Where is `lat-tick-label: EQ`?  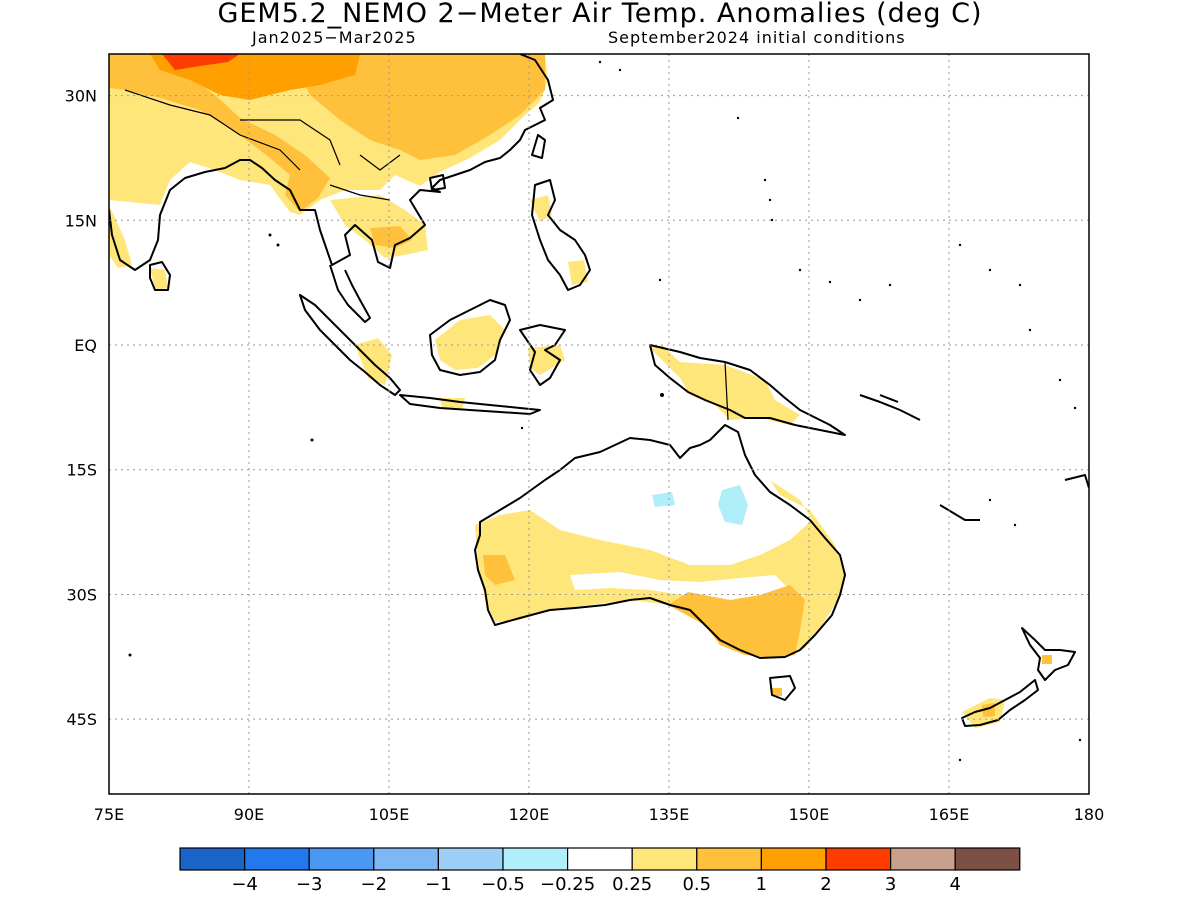 lat-tick-label: EQ is located at coordinates (85, 345).